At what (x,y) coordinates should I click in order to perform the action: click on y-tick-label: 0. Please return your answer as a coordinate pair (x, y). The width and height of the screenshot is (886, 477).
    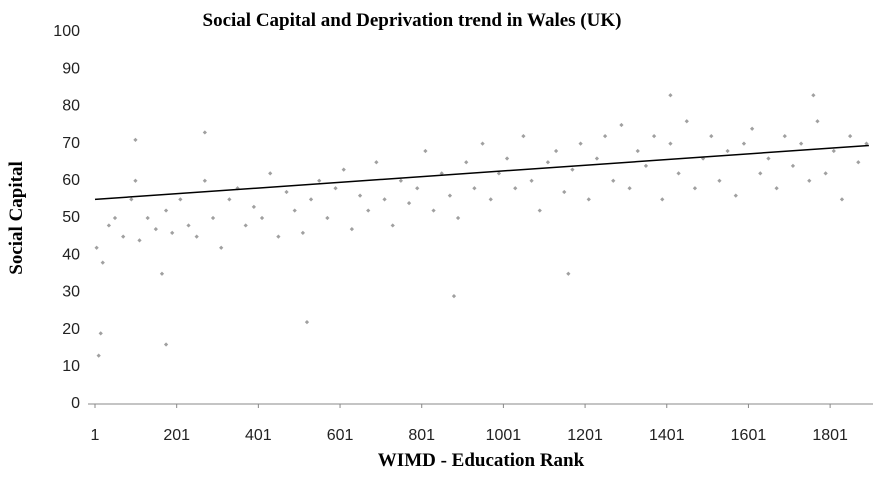
    Looking at the image, I should click on (75, 403).